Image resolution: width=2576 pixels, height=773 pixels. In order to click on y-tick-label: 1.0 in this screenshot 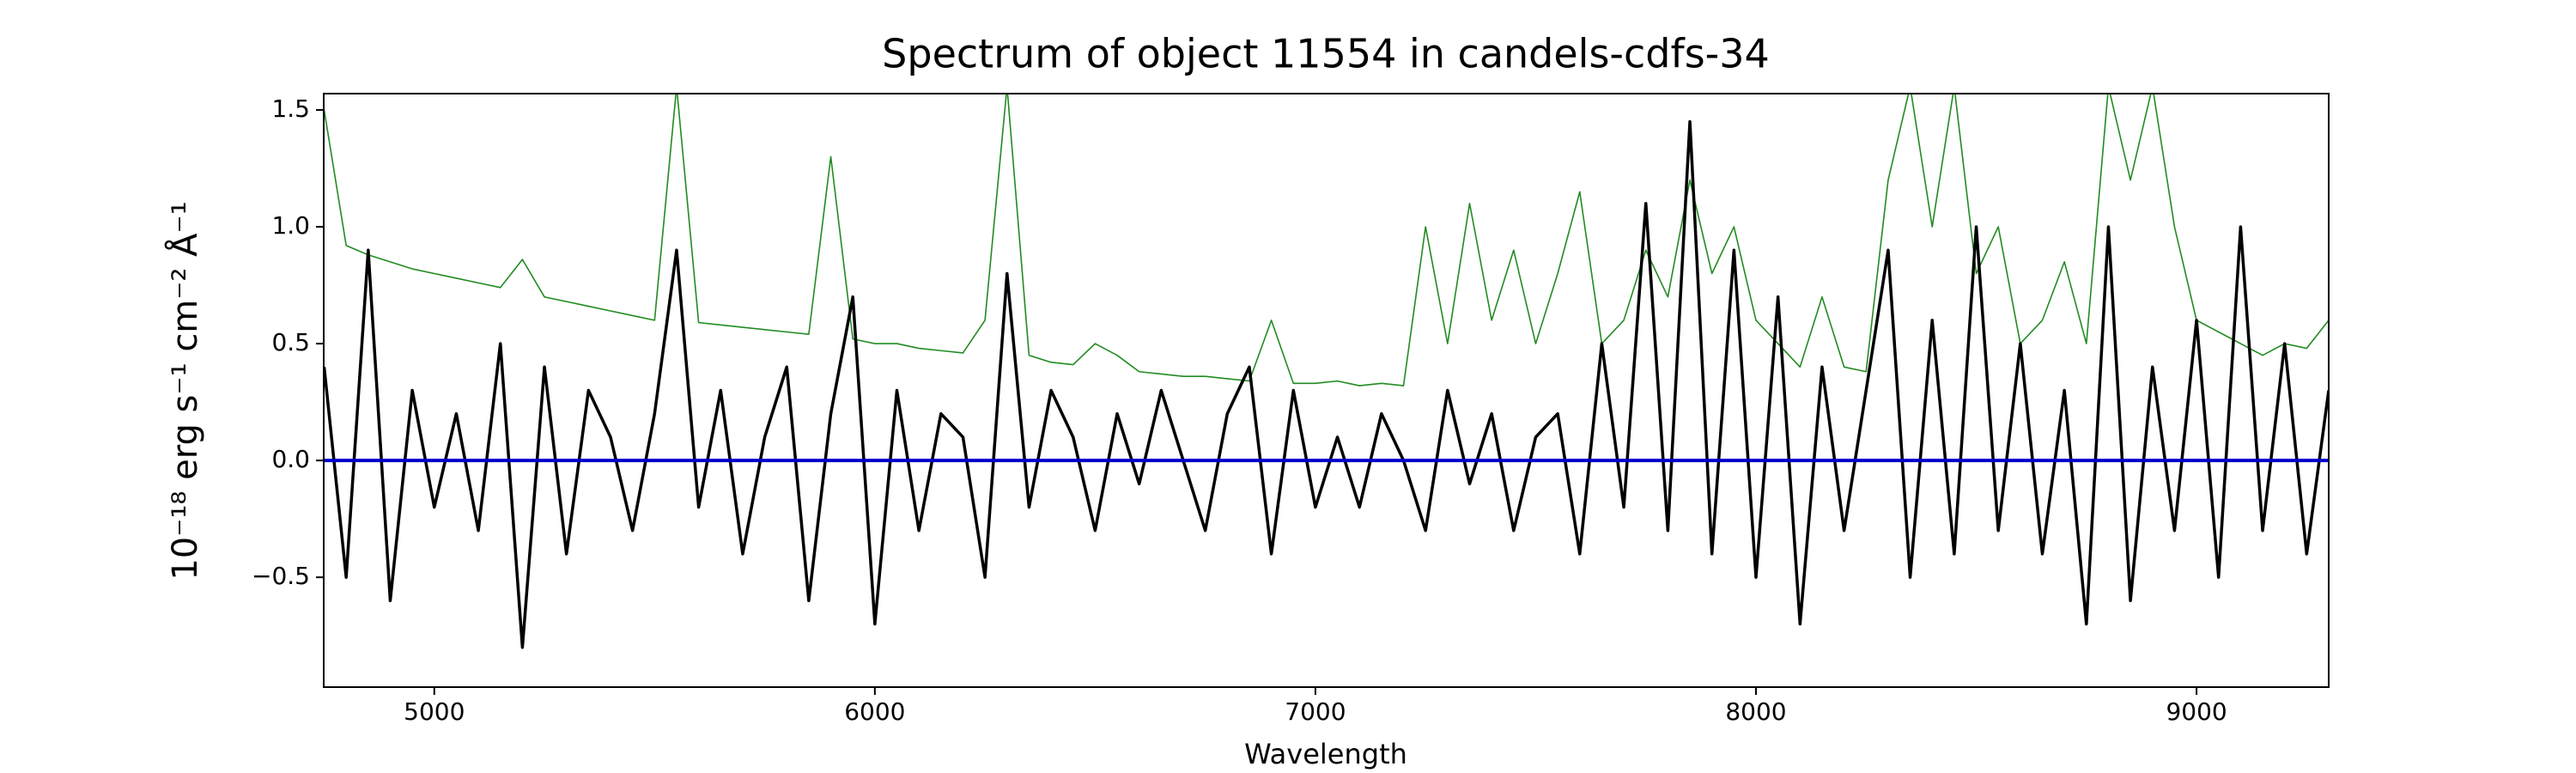, I will do `click(291, 226)`.